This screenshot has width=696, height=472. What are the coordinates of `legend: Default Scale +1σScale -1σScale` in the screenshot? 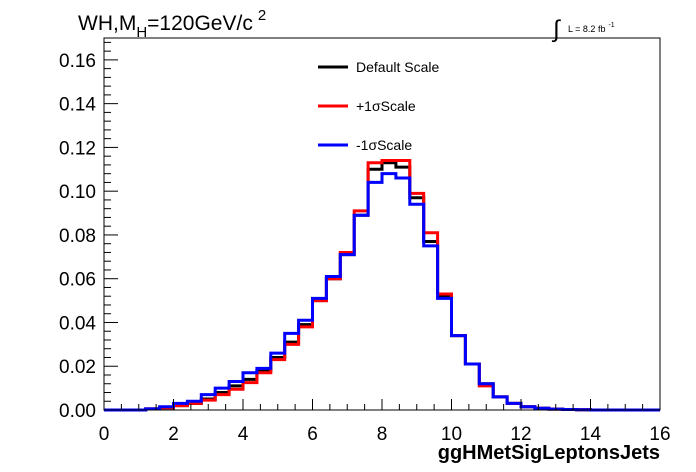 It's located at (378, 106).